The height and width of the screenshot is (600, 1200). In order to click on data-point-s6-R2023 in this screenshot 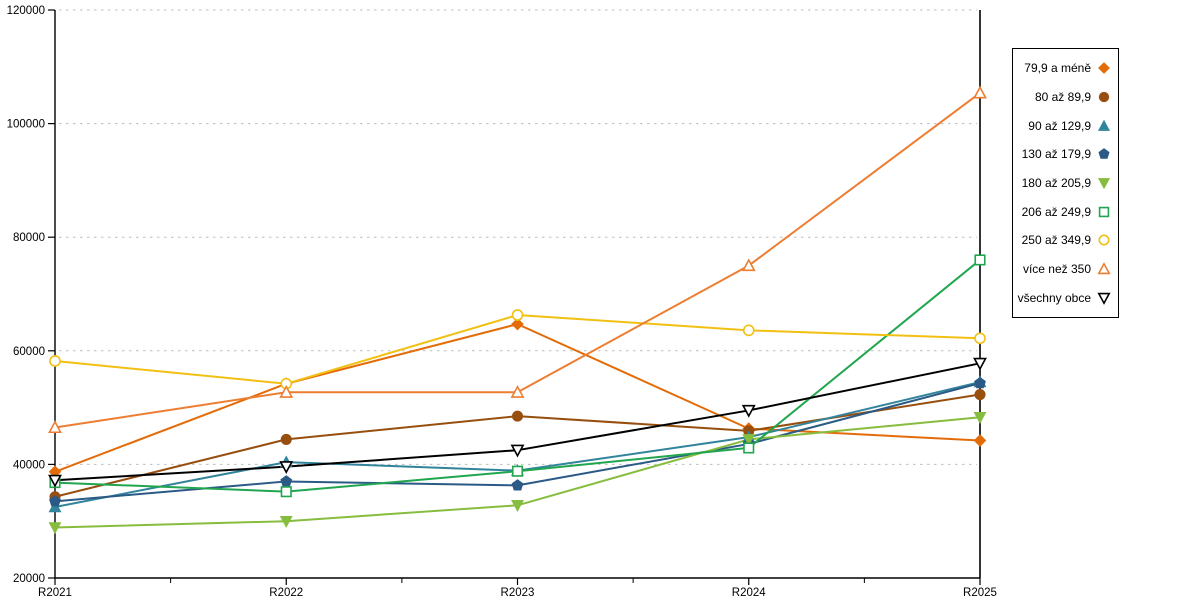, I will do `click(517, 315)`.